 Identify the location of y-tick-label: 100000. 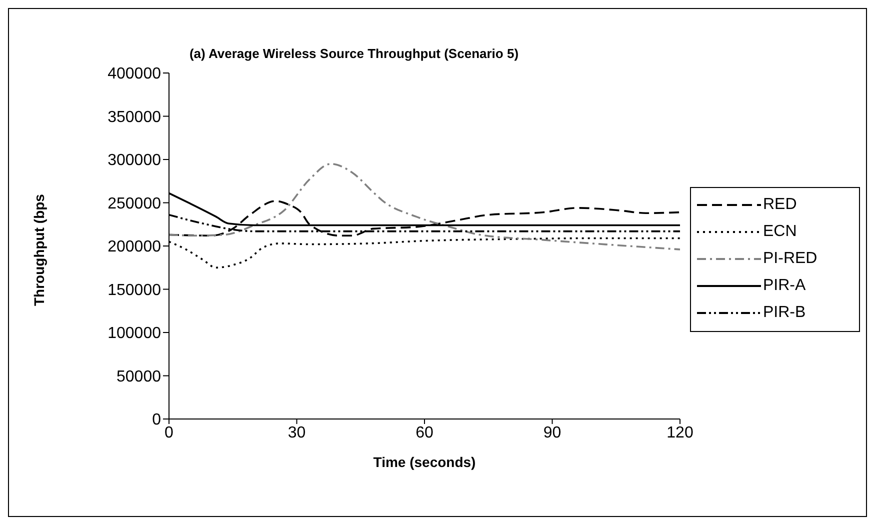
(135, 333).